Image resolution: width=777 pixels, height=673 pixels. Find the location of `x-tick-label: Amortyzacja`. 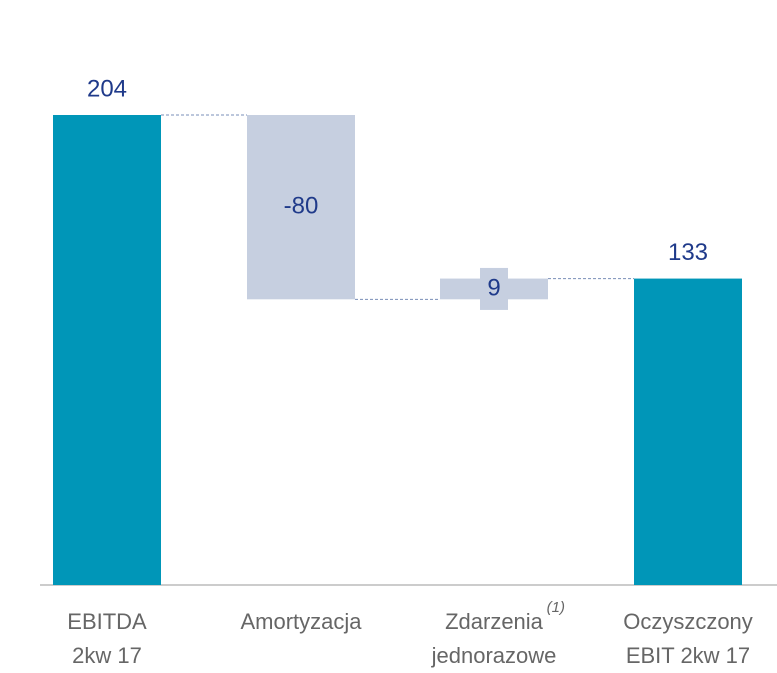

x-tick-label: Amortyzacja is located at coordinates (301, 621).